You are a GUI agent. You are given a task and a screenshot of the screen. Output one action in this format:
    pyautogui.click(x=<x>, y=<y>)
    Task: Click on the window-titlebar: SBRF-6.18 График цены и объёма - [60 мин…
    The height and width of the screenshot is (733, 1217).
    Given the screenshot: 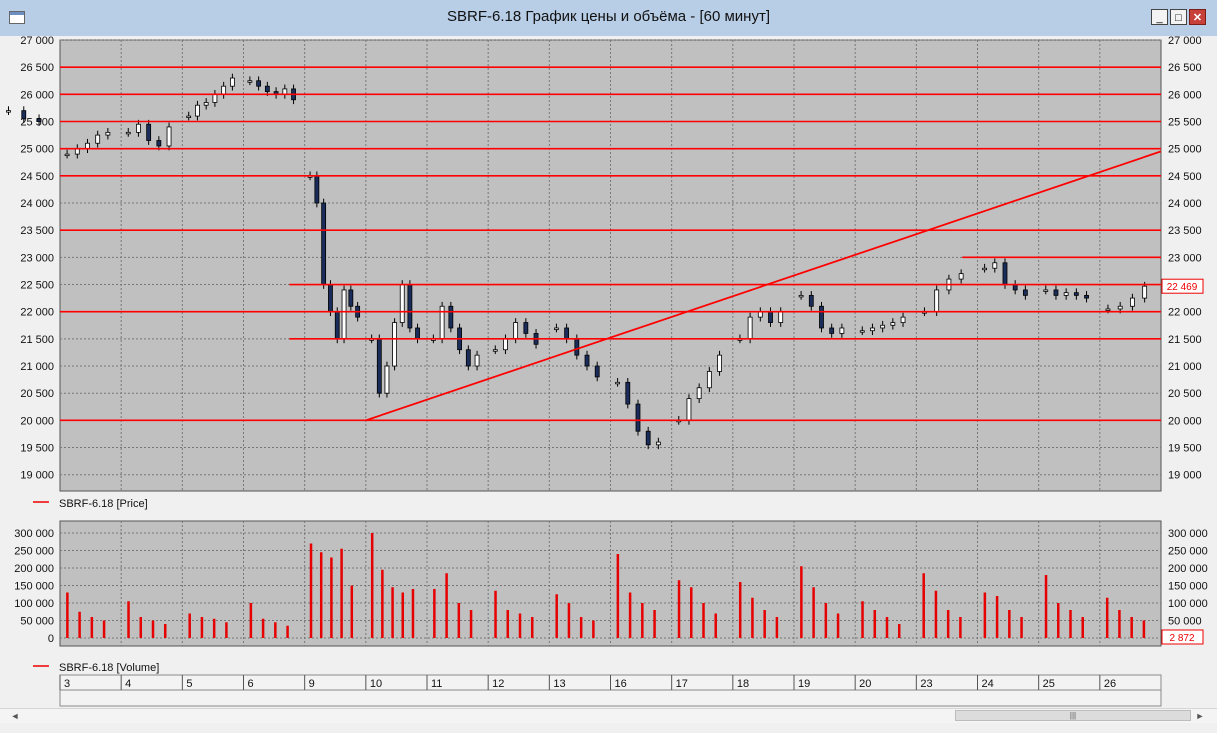 What is the action you would take?
    pyautogui.click(x=608, y=18)
    